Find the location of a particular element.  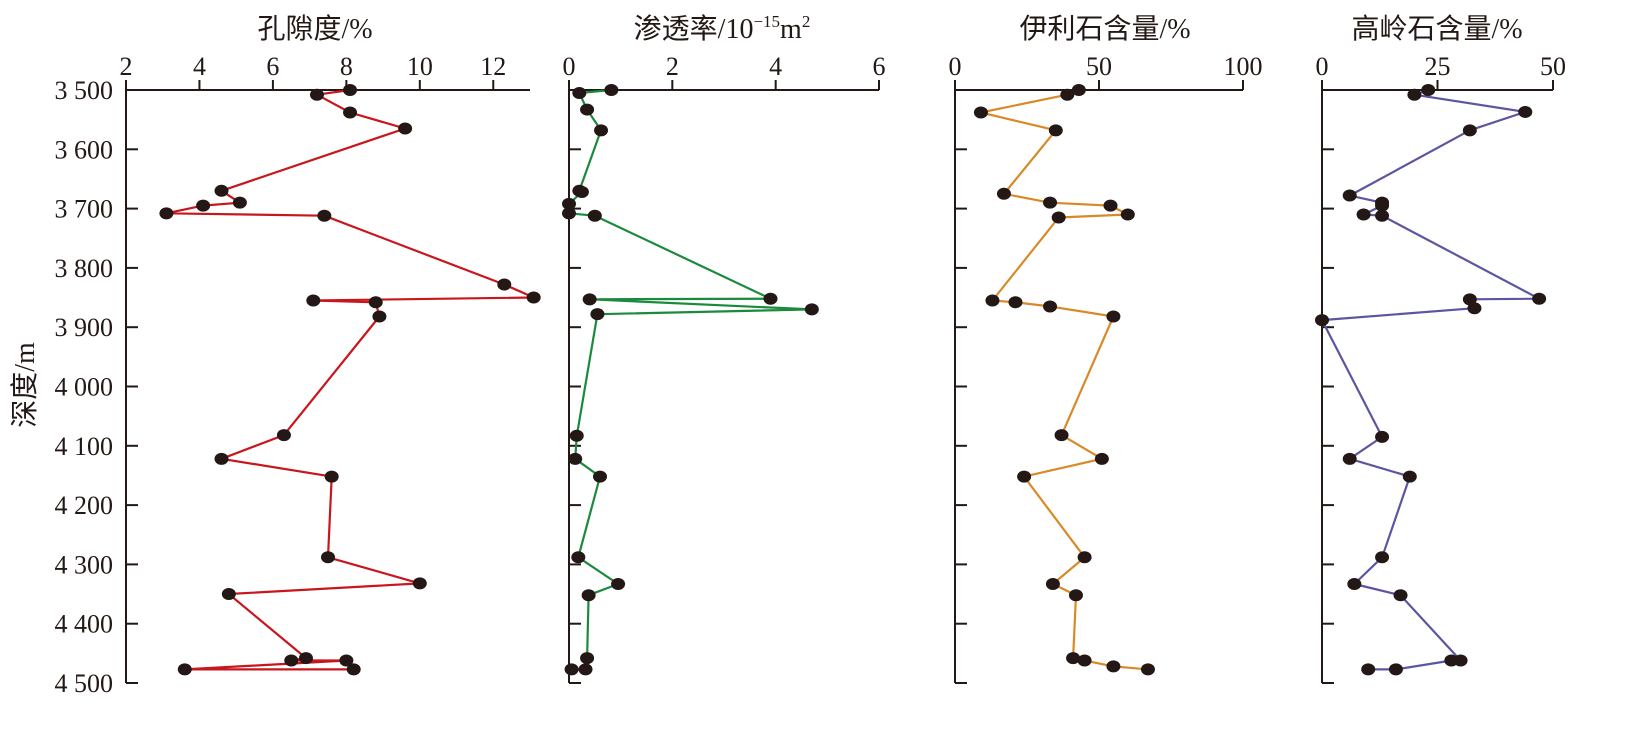

x-tick-label: 6 is located at coordinates (272, 66).